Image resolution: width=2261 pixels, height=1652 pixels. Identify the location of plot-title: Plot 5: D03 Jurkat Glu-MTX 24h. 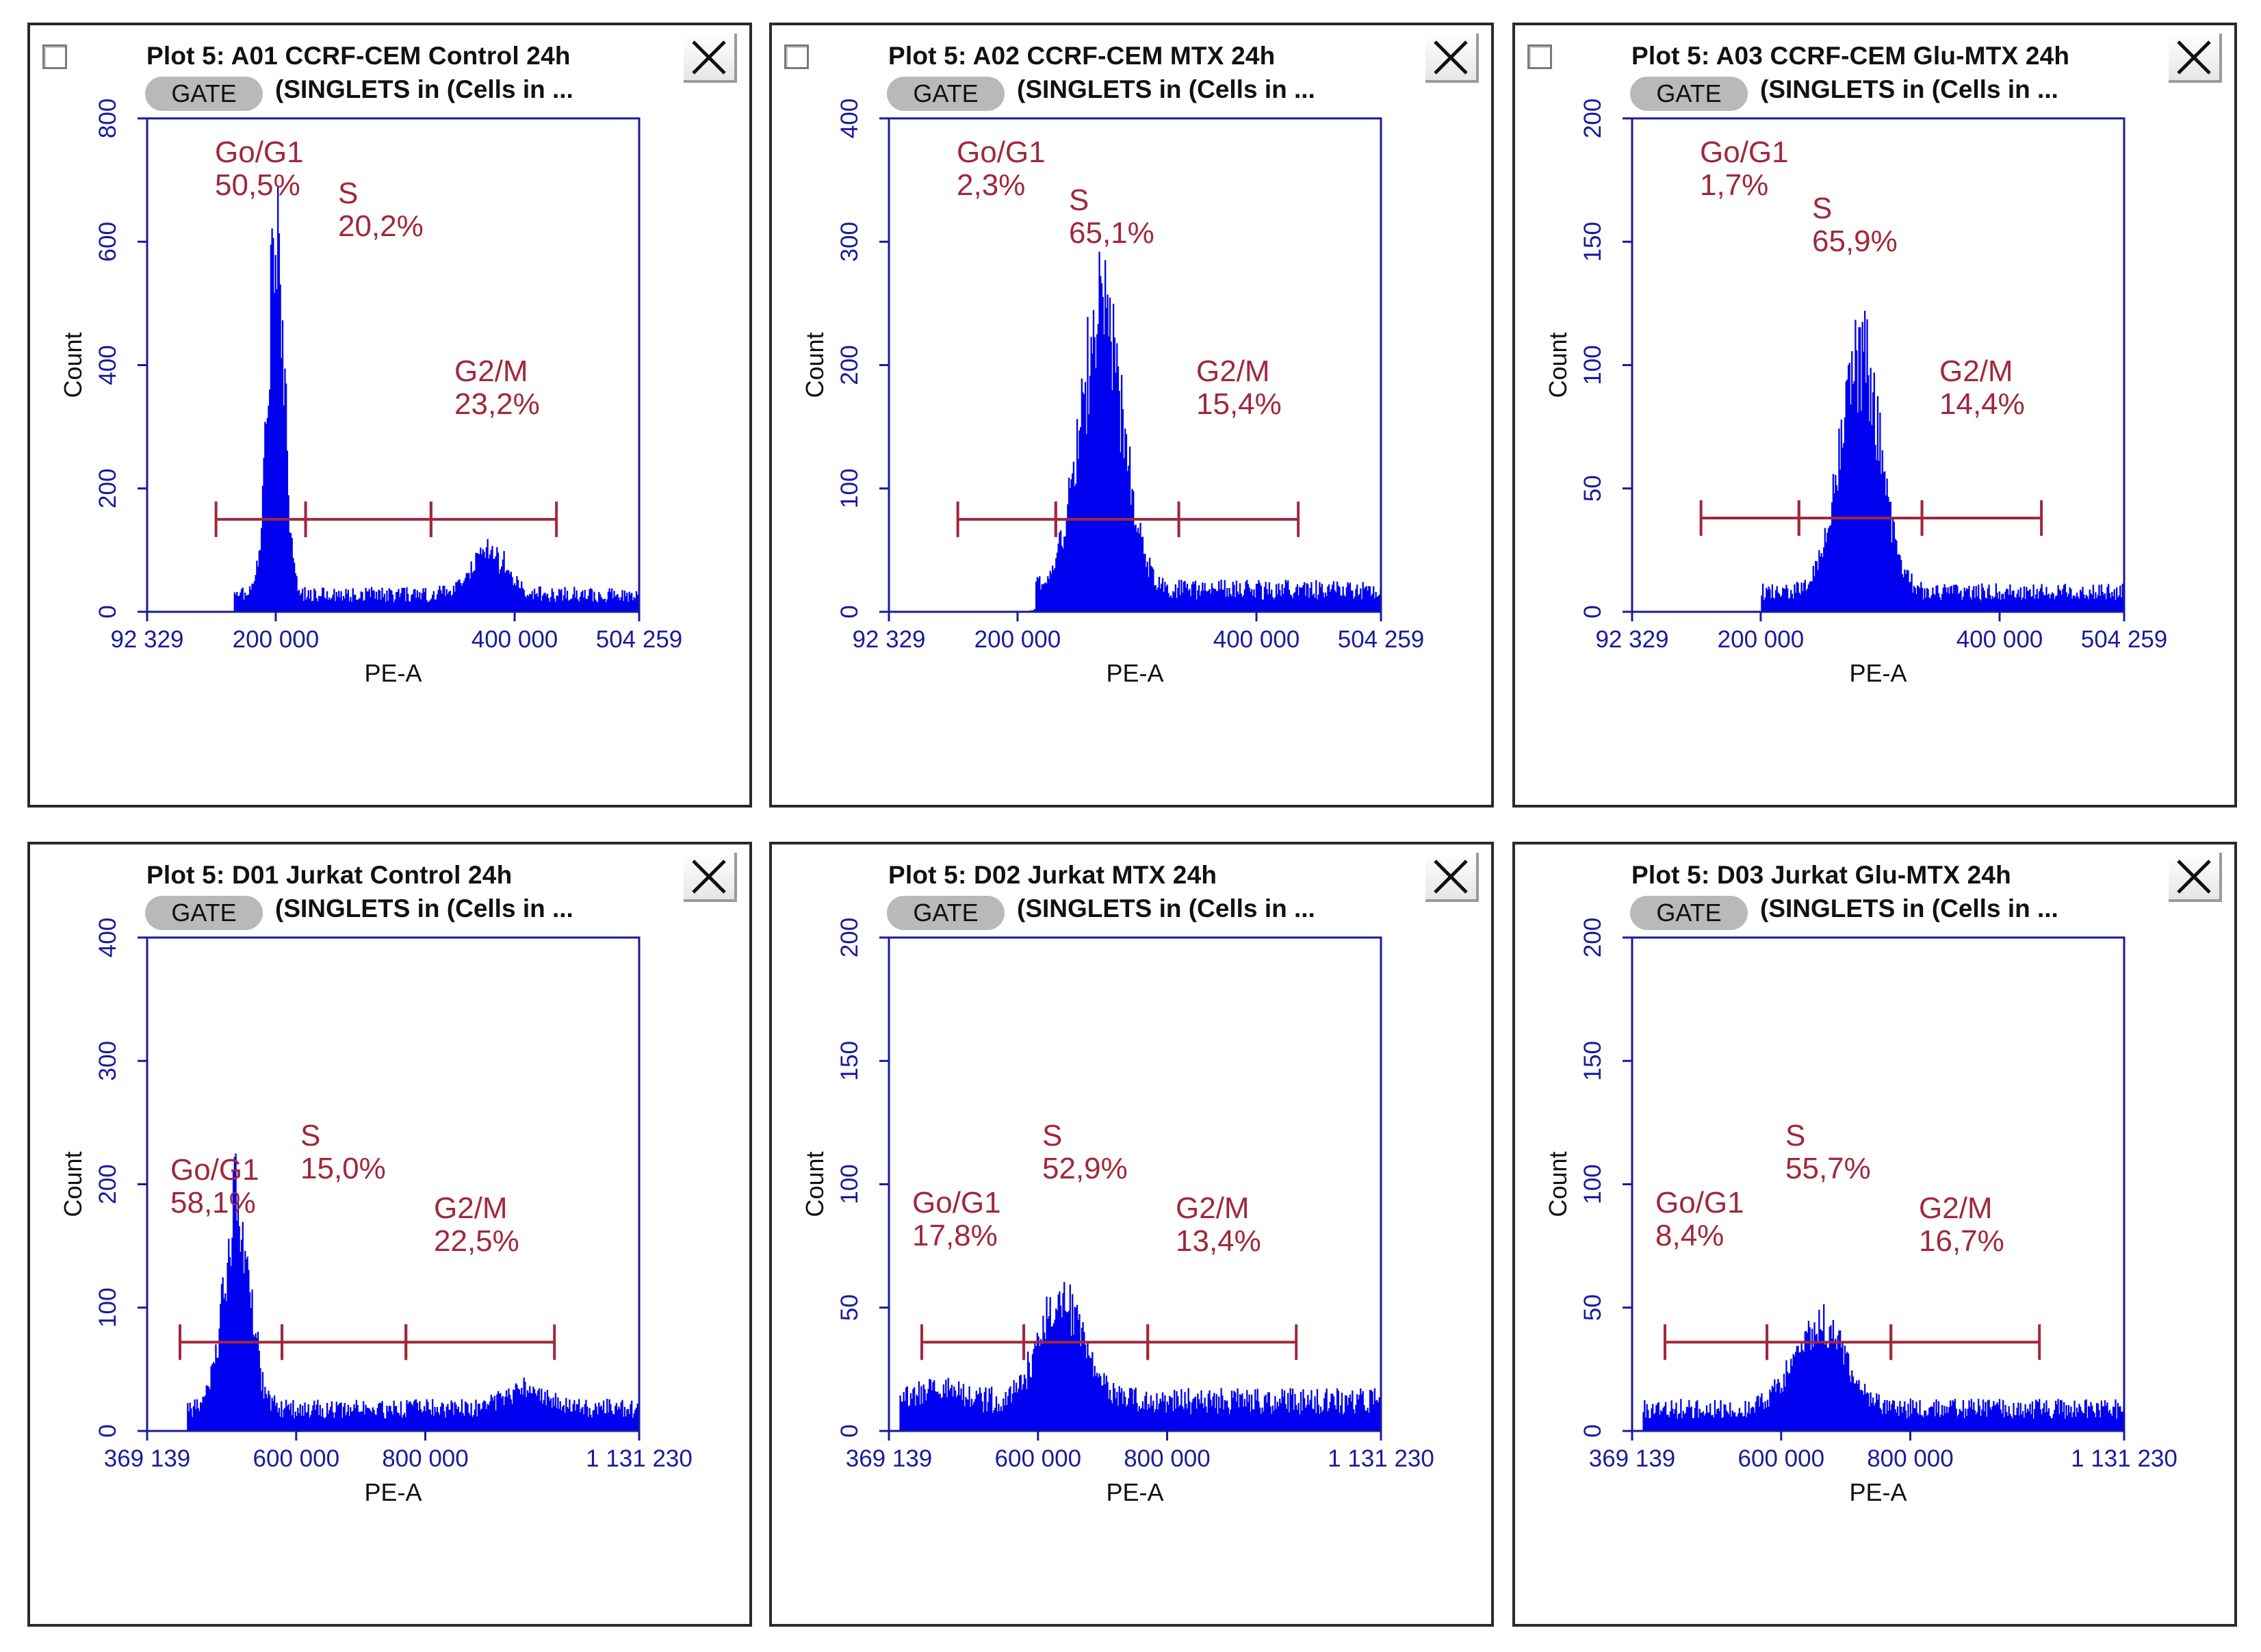
(1821, 875).